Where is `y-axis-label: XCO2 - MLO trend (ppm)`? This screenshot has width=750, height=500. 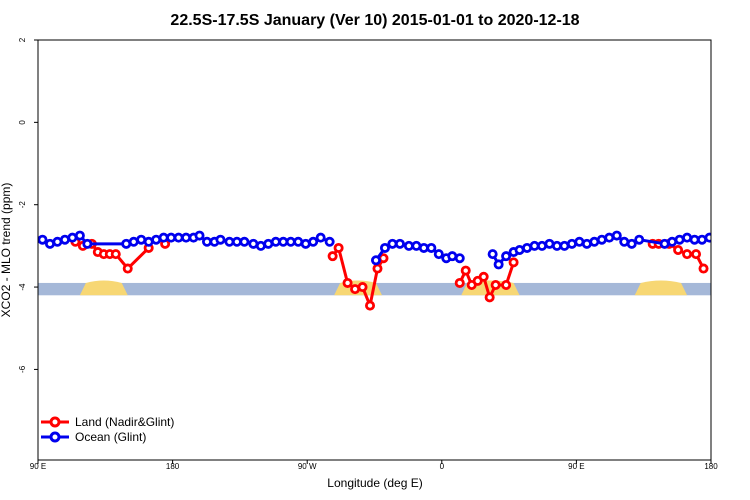 y-axis-label: XCO2 - MLO trend (ppm) is located at coordinates (6, 250).